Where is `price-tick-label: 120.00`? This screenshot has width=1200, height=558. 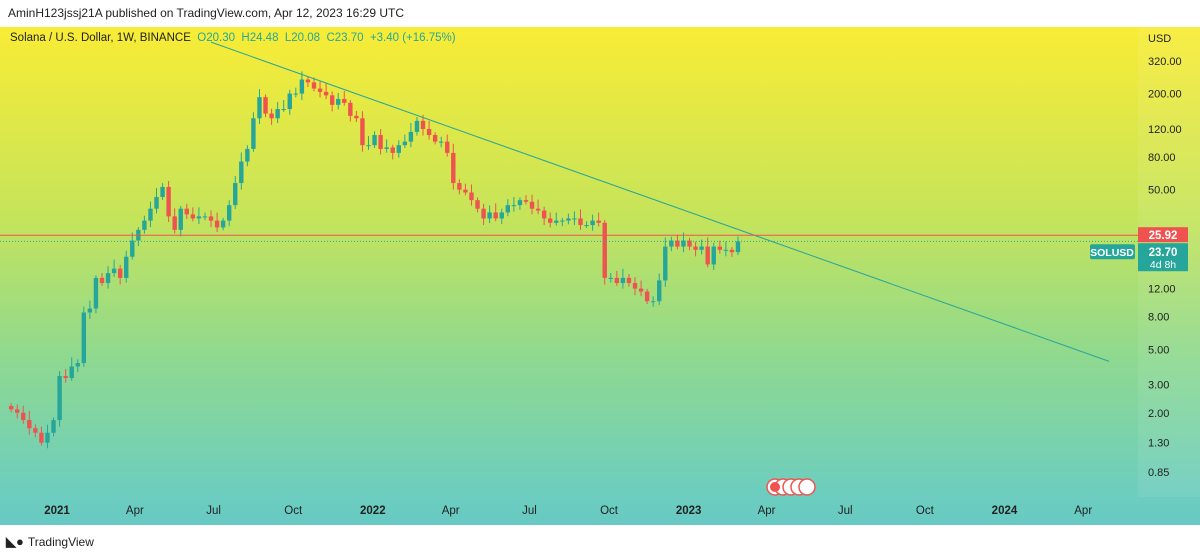
price-tick-label: 120.00 is located at coordinates (1165, 130).